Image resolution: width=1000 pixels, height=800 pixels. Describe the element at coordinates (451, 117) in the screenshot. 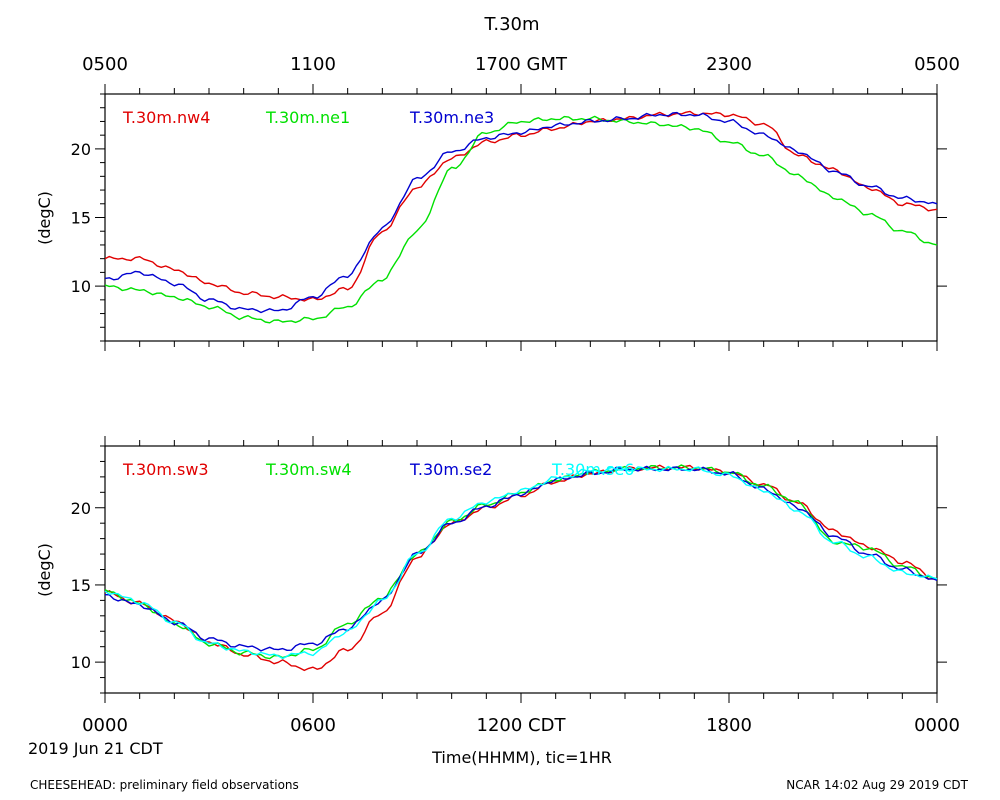

I see `legend-item-T.30m.ne3: T.30m.ne3` at that location.